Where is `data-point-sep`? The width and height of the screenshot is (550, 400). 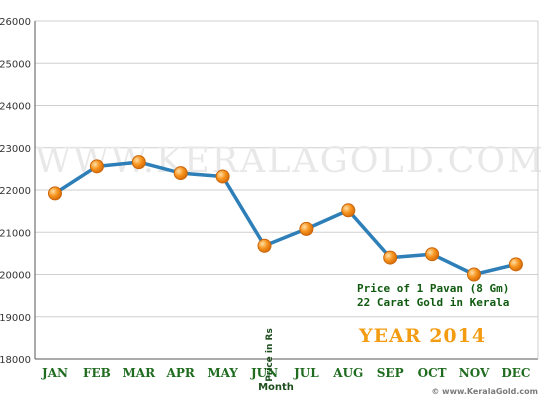 data-point-sep is located at coordinates (390, 257).